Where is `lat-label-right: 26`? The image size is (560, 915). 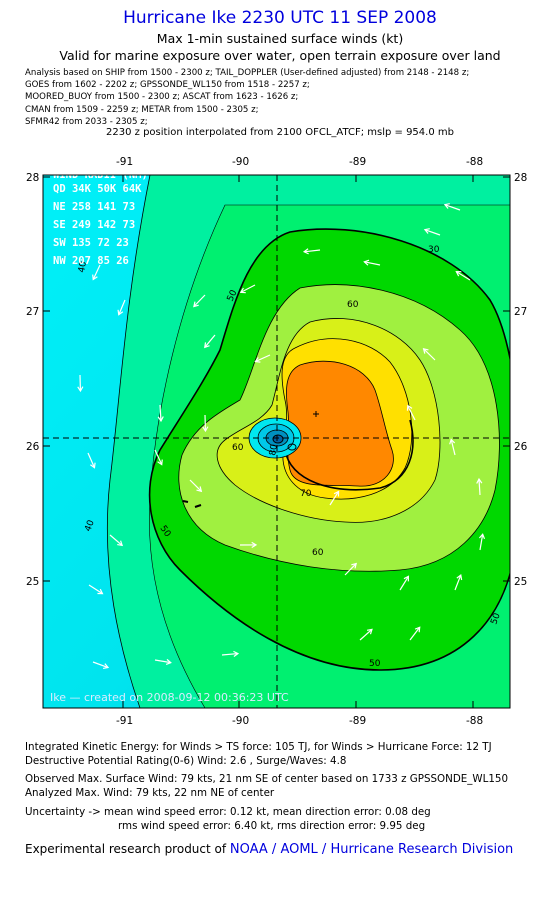 lat-label-right: 26 is located at coordinates (521, 447).